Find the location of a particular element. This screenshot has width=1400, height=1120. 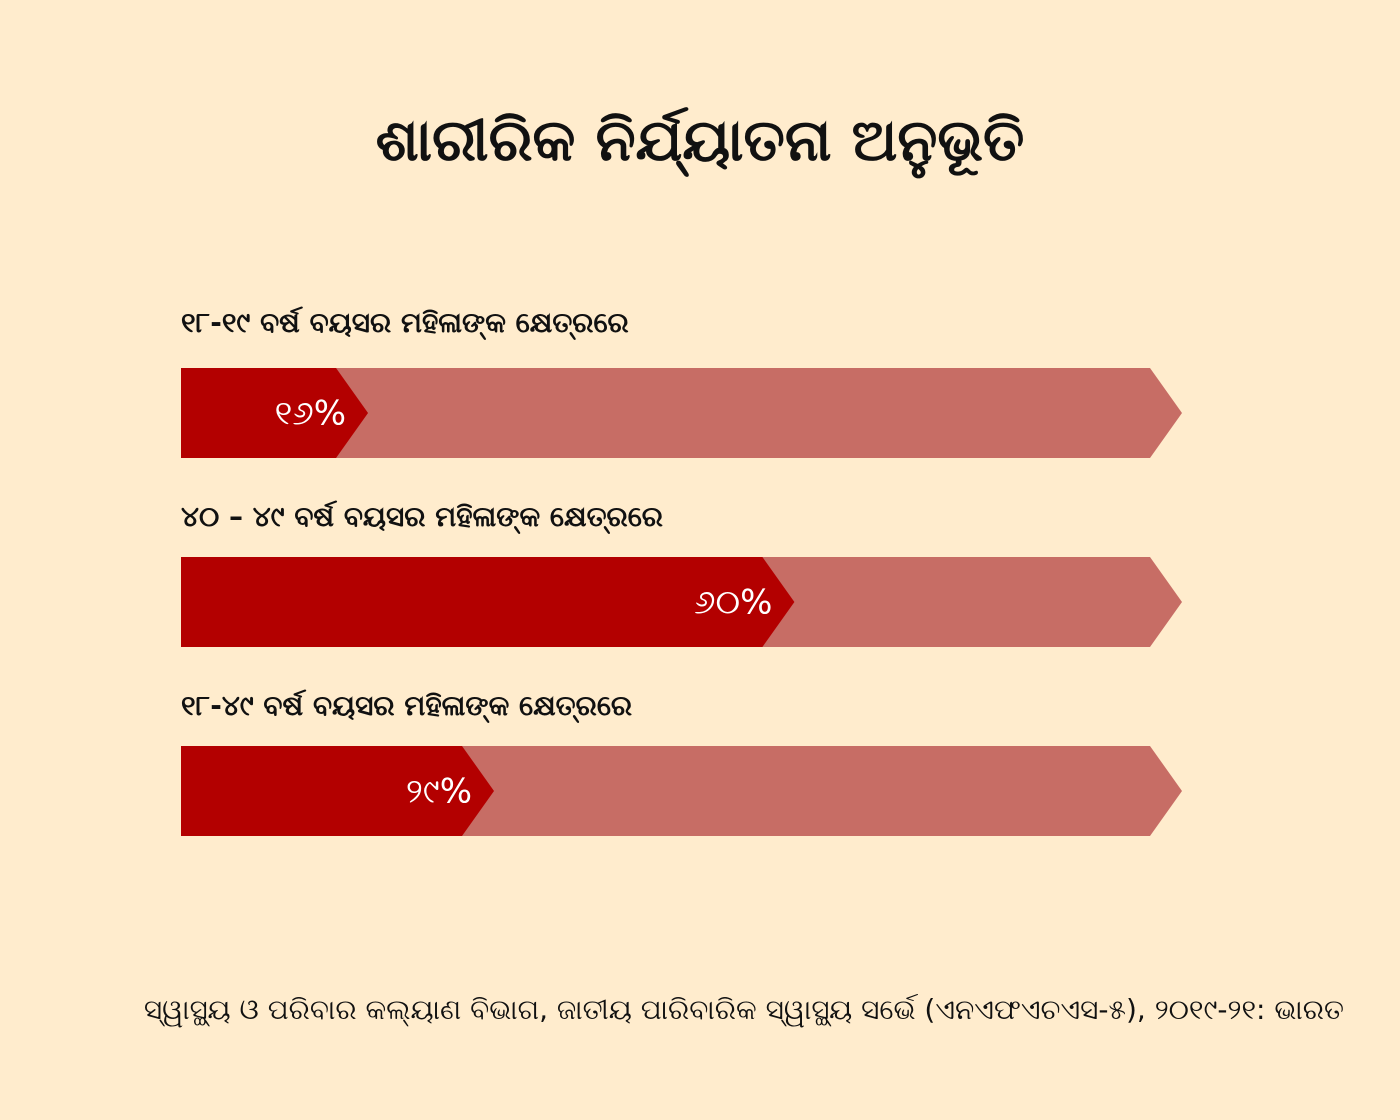

bar-3: ୨୯% is located at coordinates (681, 791).